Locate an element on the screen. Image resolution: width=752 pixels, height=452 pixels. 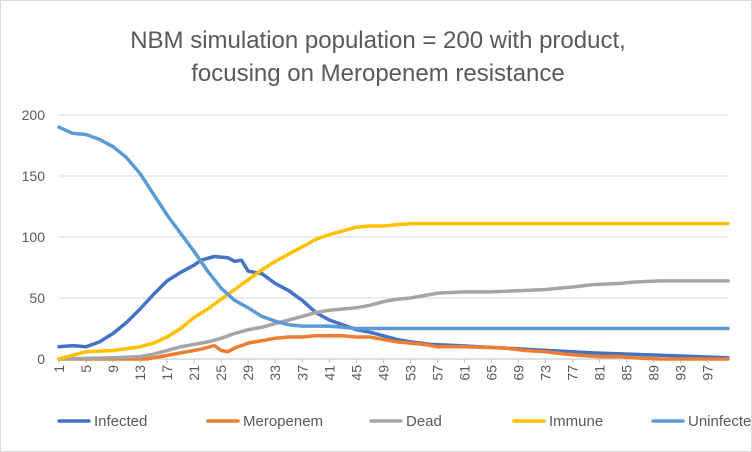
y-tick-label: 100 is located at coordinates (34, 237).